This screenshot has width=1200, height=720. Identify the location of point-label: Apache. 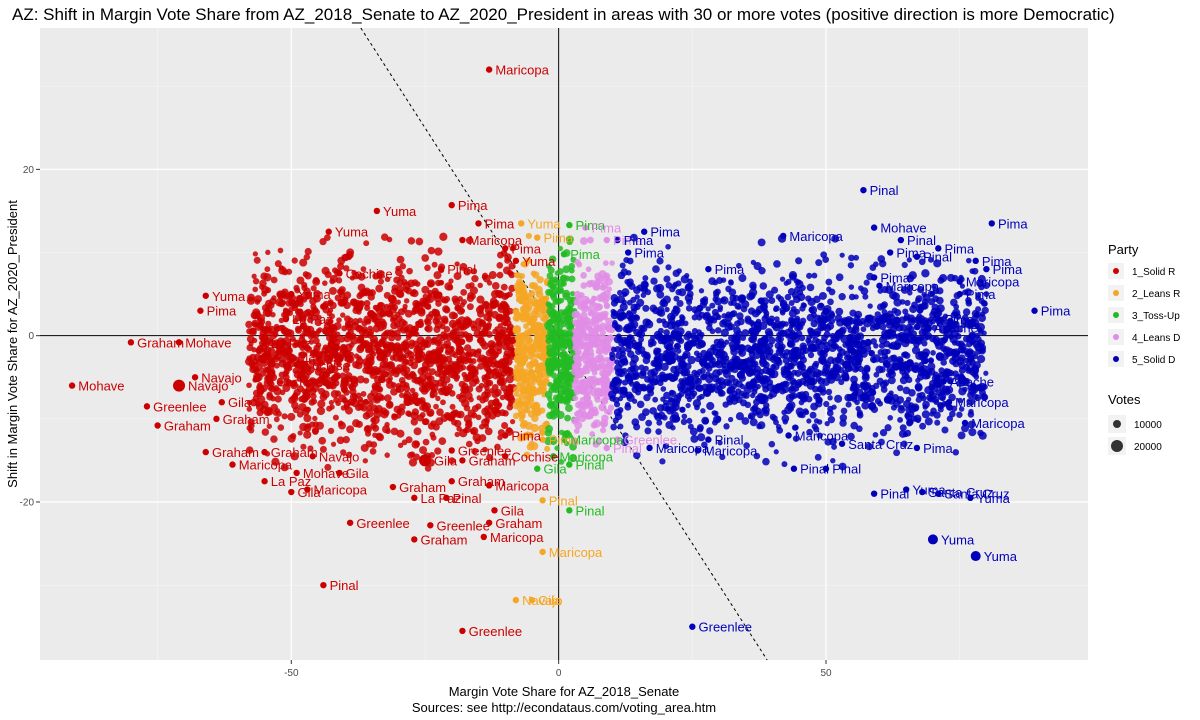
(972, 381).